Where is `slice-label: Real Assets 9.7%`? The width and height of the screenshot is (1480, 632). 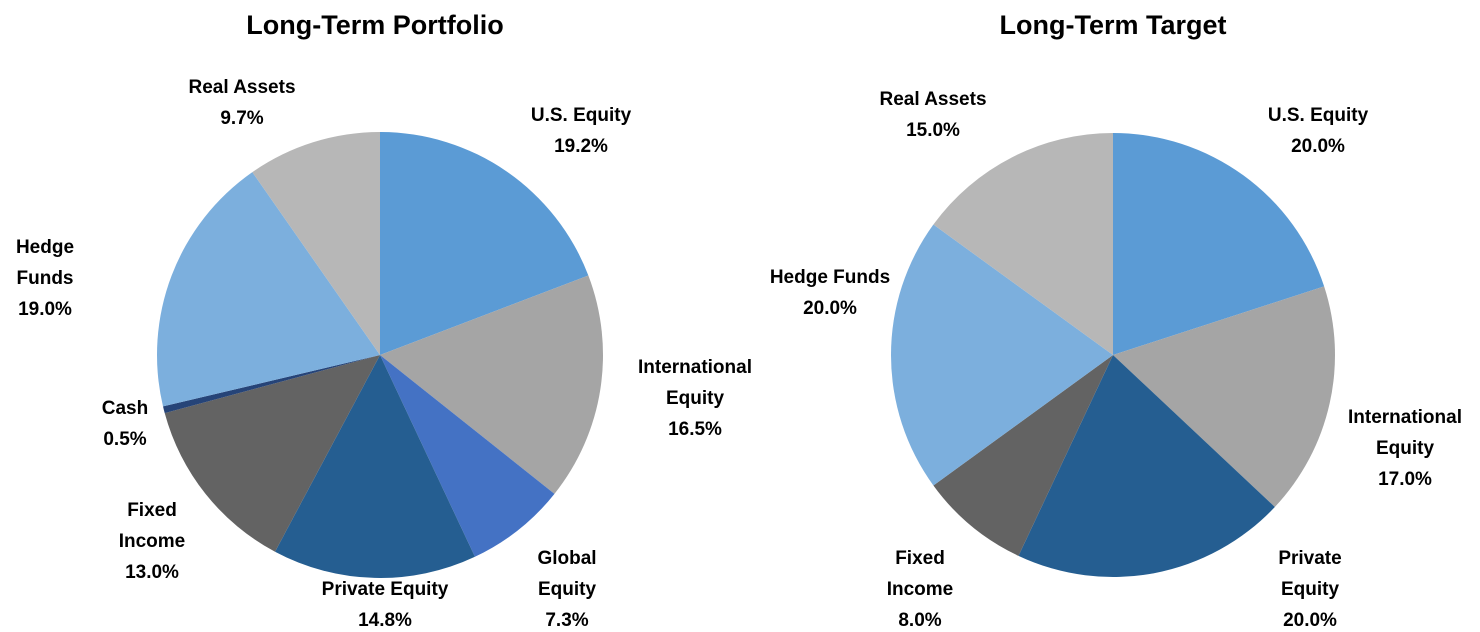
slice-label: Real Assets 9.7% is located at coordinates (242, 103).